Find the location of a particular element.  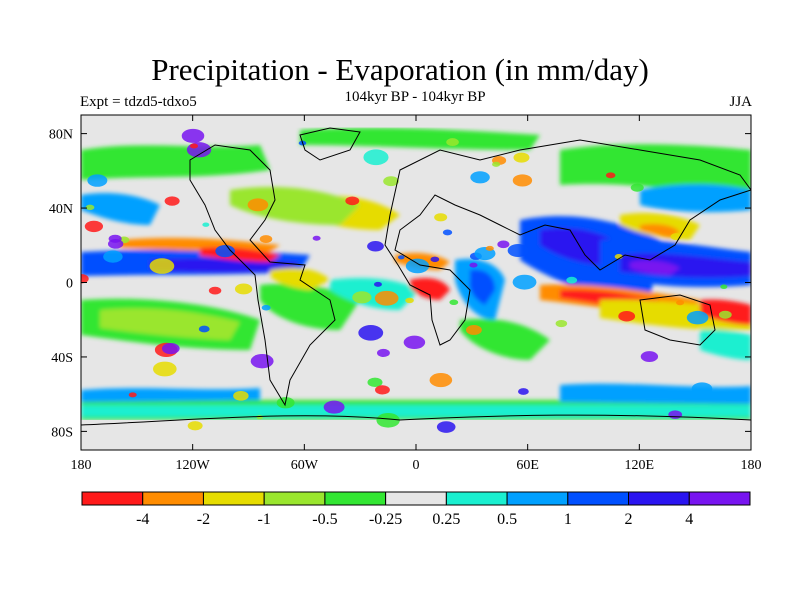

lon-tick-label: 60E is located at coordinates (527, 465).